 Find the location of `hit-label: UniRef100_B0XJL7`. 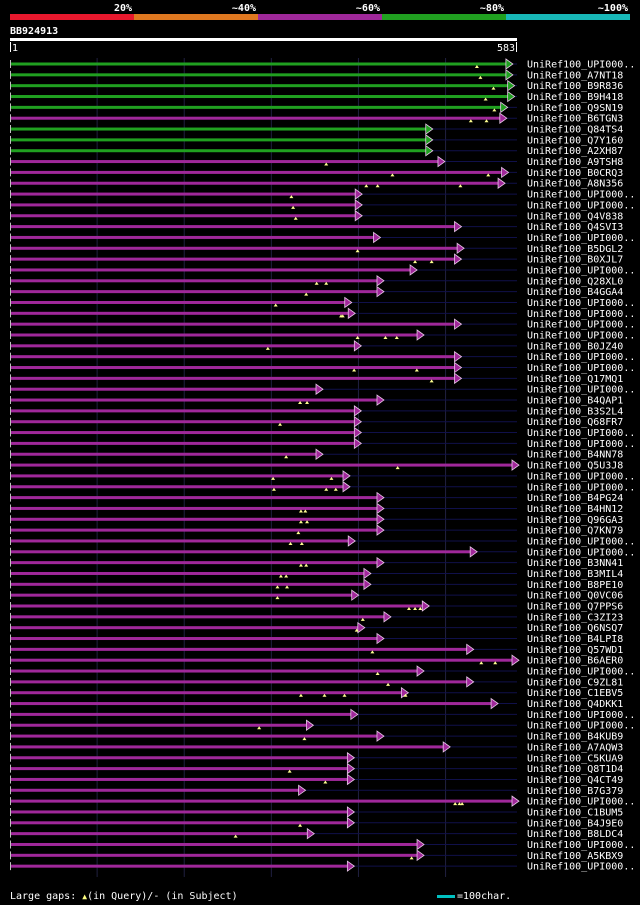

hit-label: UniRef100_B0XJL7 is located at coordinates (575, 260).